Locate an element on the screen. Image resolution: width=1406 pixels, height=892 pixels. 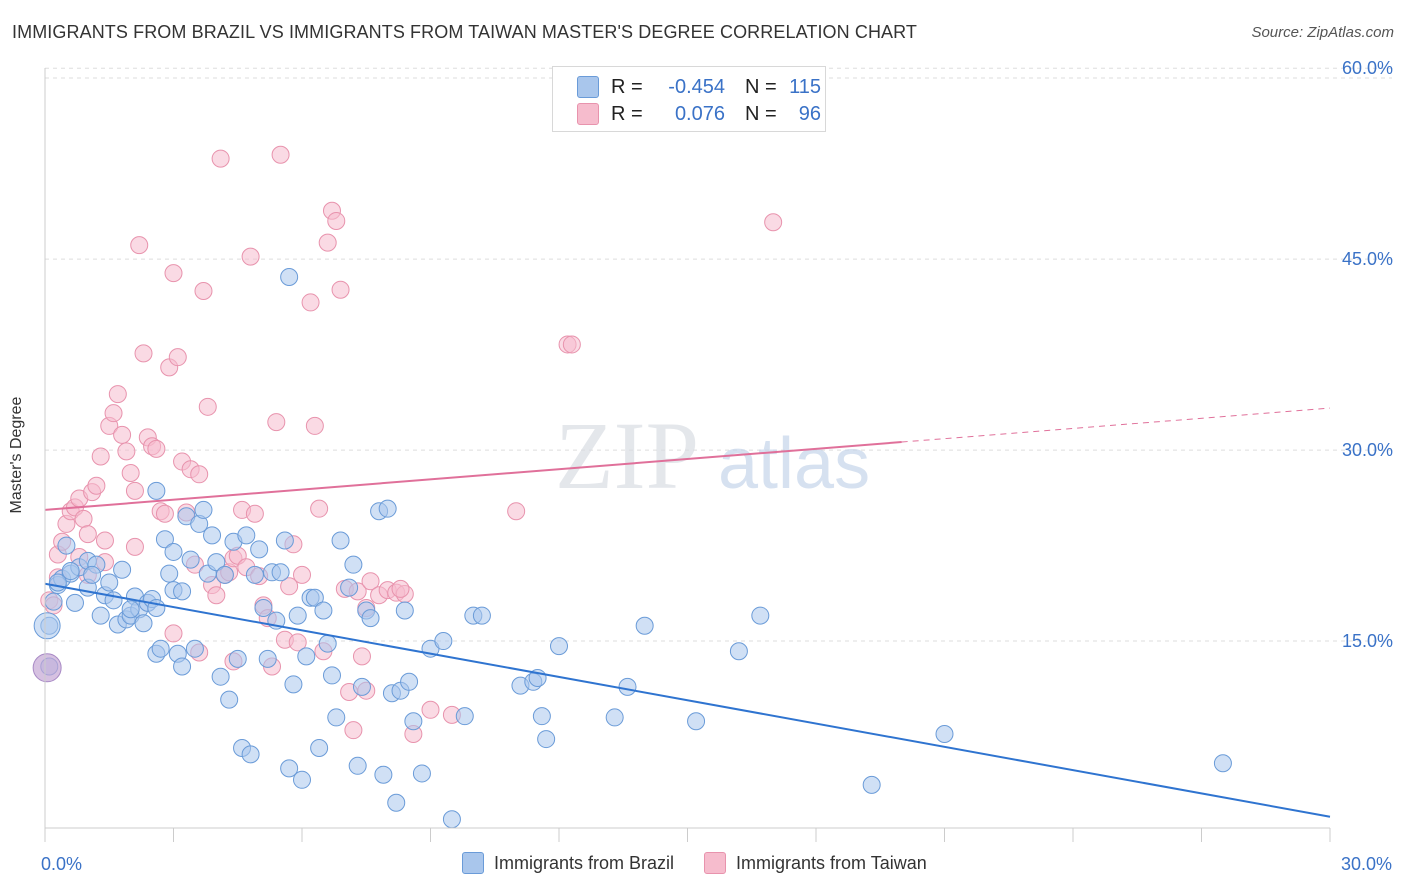
legend-item-taiwan: Immigrants from Taiwan is located at coordinates (815, 863).